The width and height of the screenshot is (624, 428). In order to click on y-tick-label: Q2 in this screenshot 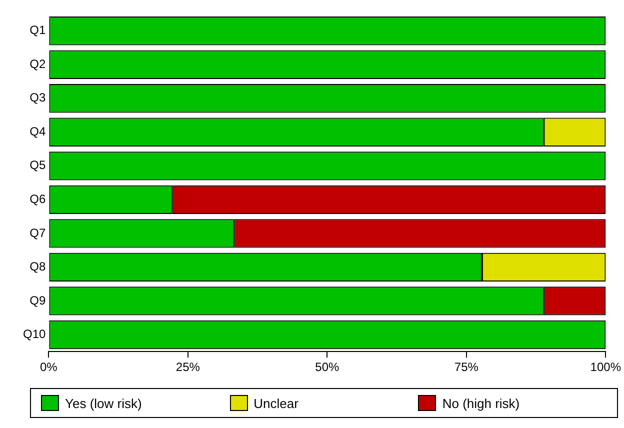, I will do `click(38, 63)`.